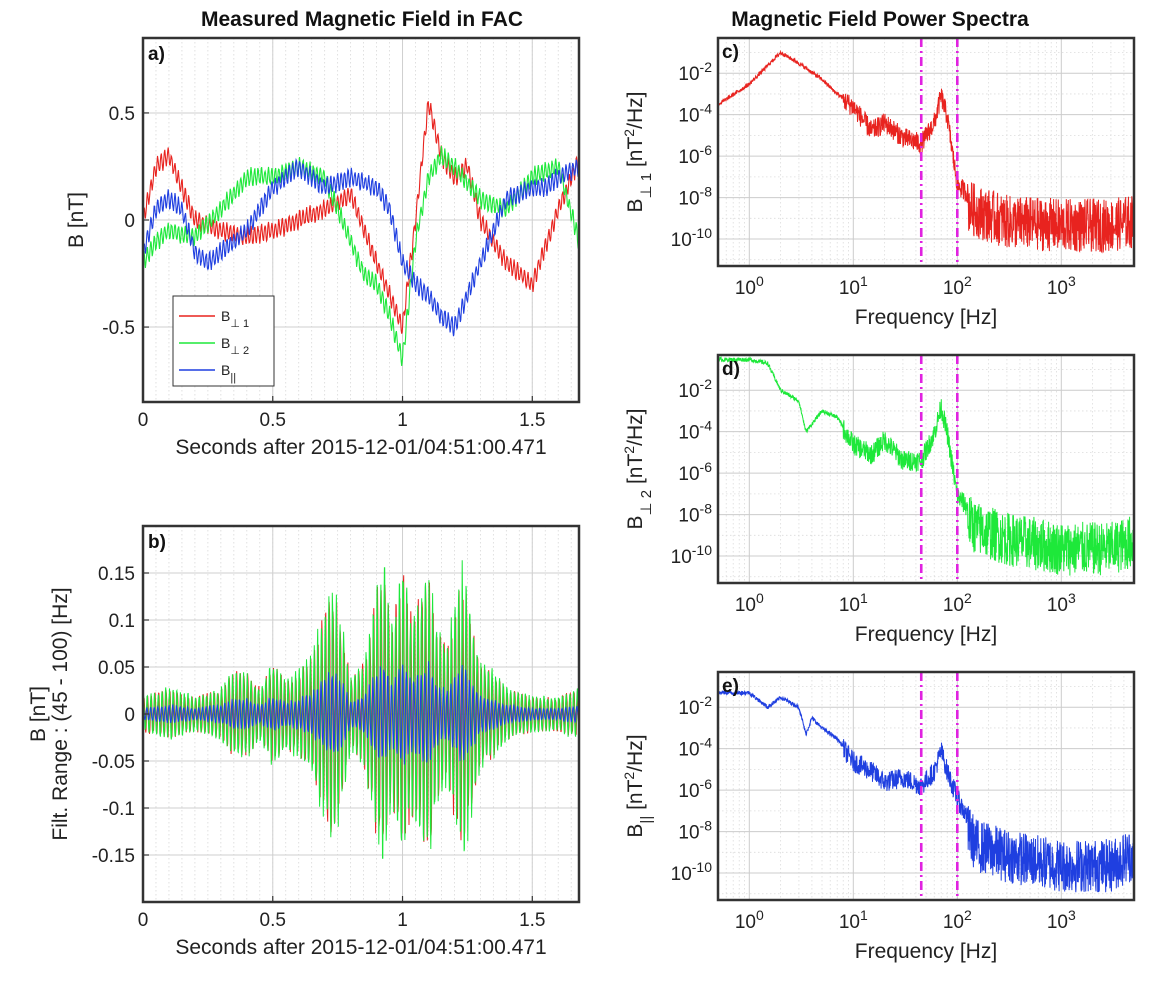 The height and width of the screenshot is (982, 1157). What do you see at coordinates (118, 809) in the screenshot?
I see `y-tick-label: -0.1` at bounding box center [118, 809].